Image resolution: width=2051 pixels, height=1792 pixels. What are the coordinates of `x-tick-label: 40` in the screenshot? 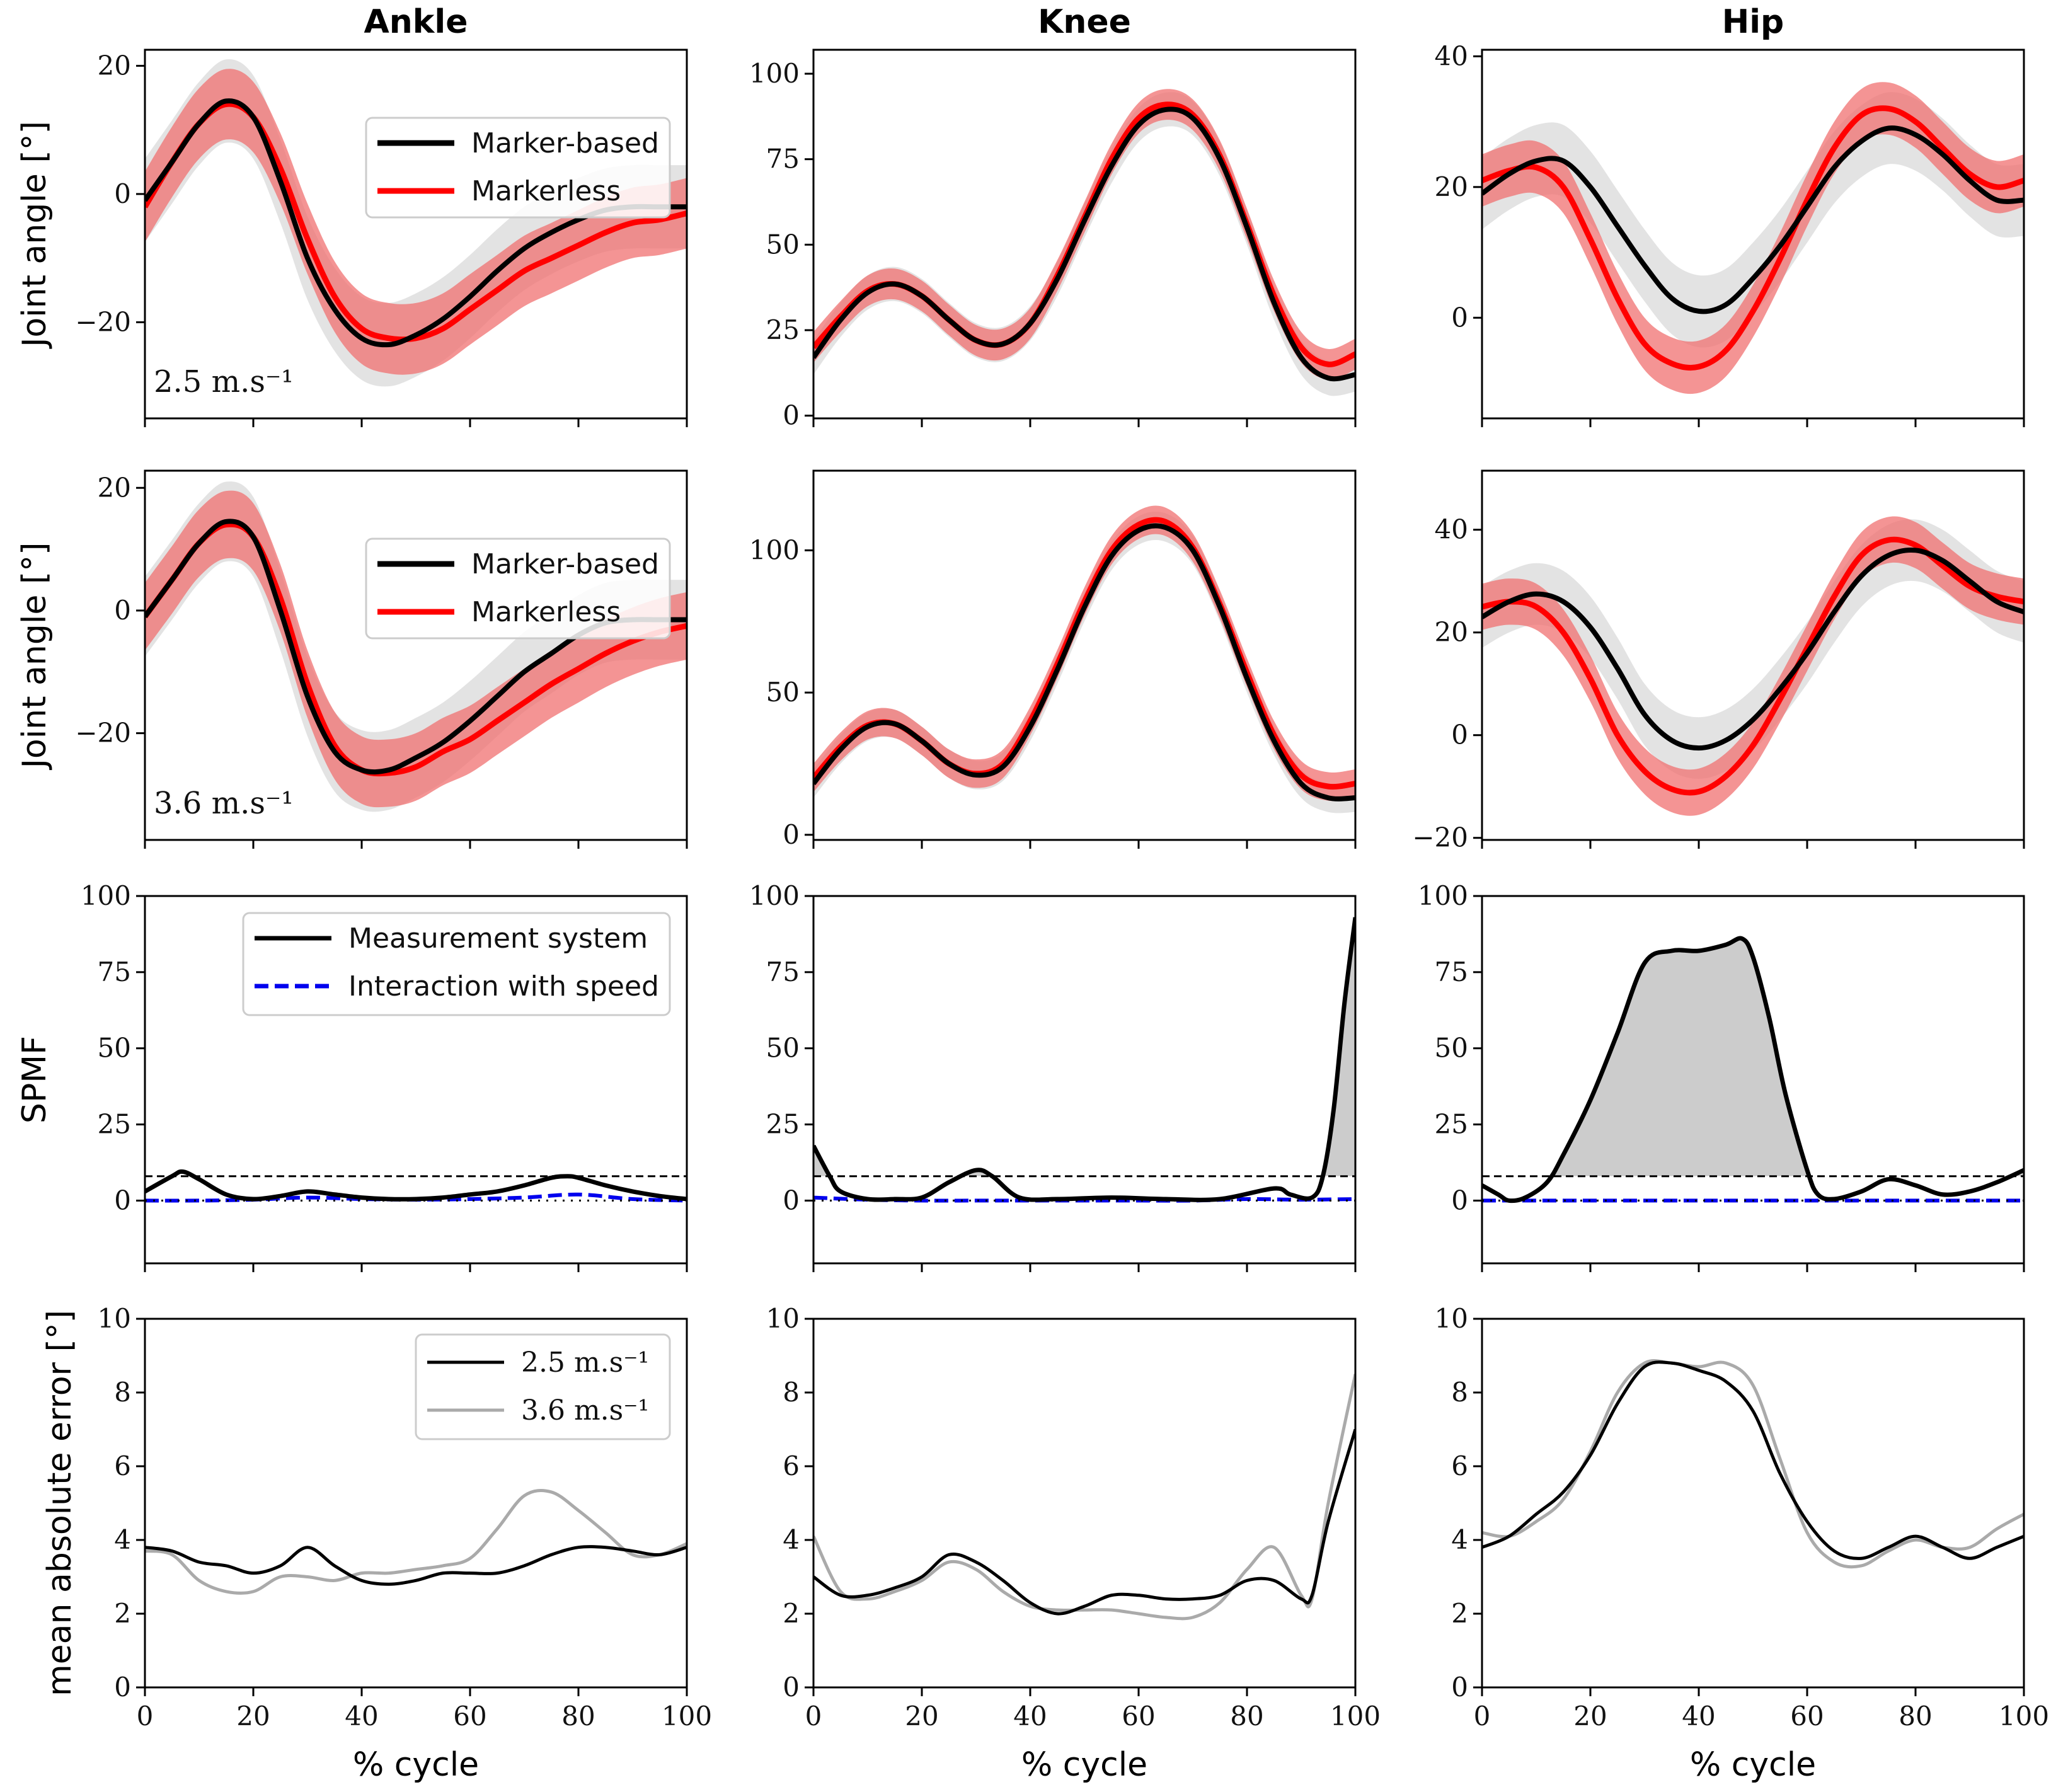 It's located at (1030, 1716).